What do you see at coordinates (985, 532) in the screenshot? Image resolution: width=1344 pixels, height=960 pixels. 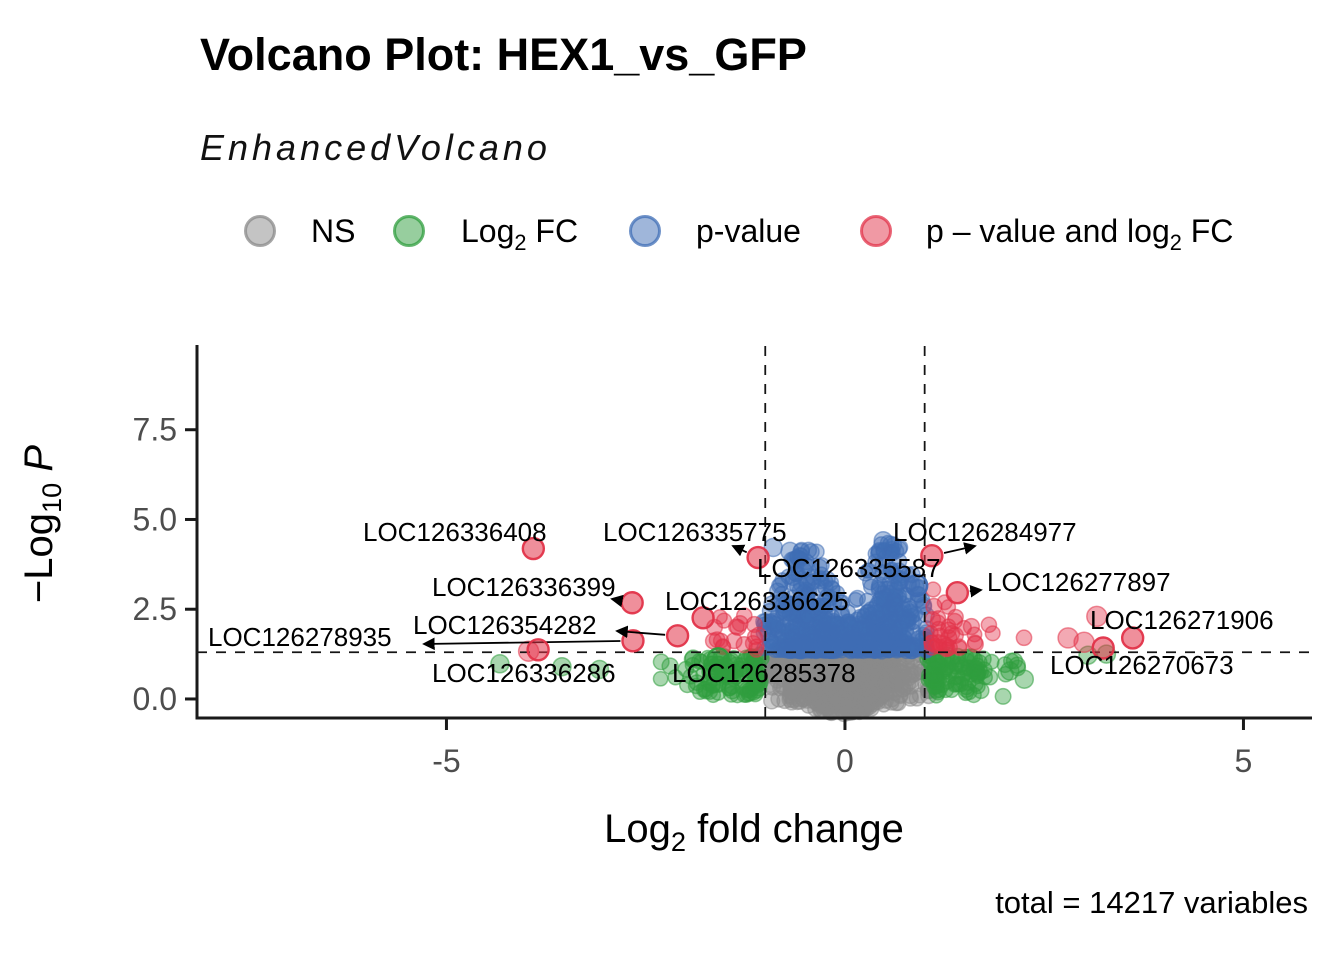 I see `gene-label: LOC126284977` at bounding box center [985, 532].